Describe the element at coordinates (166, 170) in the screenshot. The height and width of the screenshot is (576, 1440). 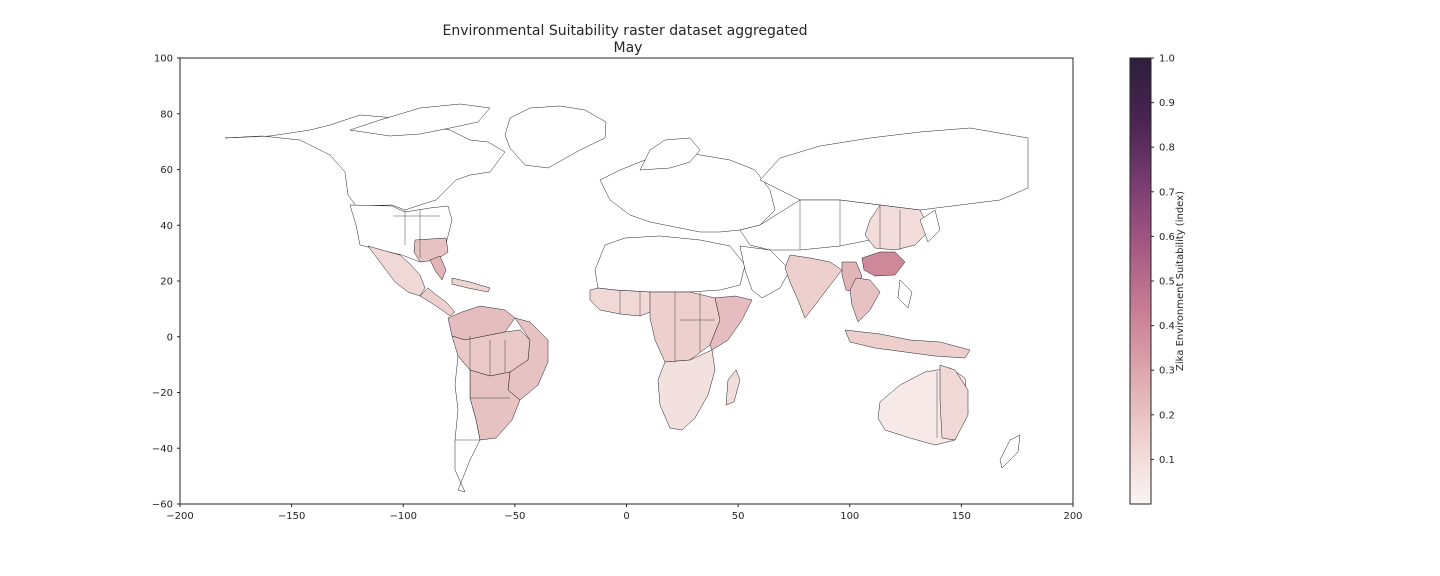
I see `y-tick-label: 60` at that location.